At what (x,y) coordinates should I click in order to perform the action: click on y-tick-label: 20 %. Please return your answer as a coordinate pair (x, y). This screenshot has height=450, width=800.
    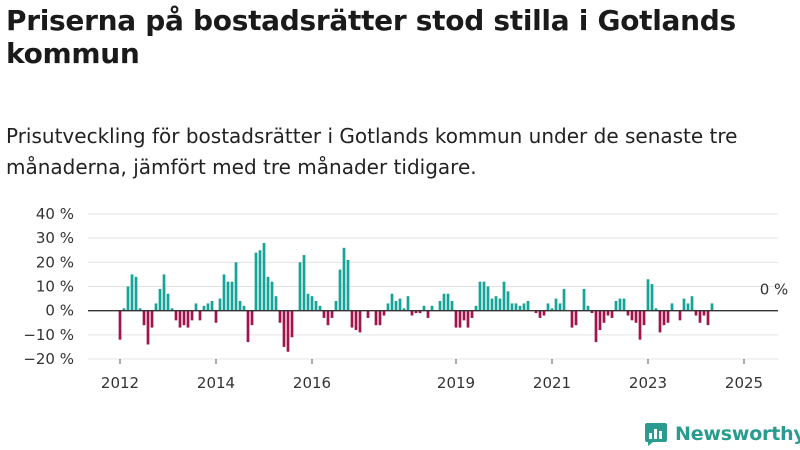
    Looking at the image, I should click on (55, 262).